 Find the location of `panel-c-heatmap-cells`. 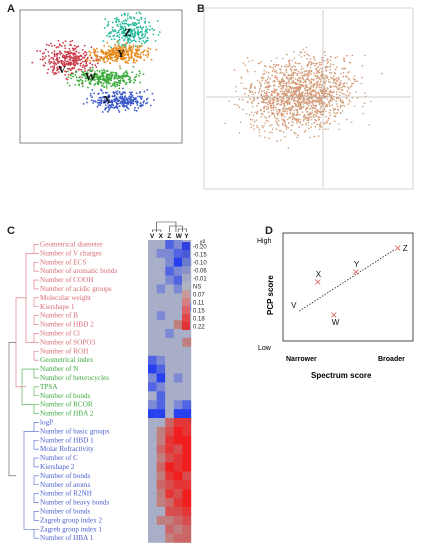

panel-c-heatmap-cells is located at coordinates (170, 391).